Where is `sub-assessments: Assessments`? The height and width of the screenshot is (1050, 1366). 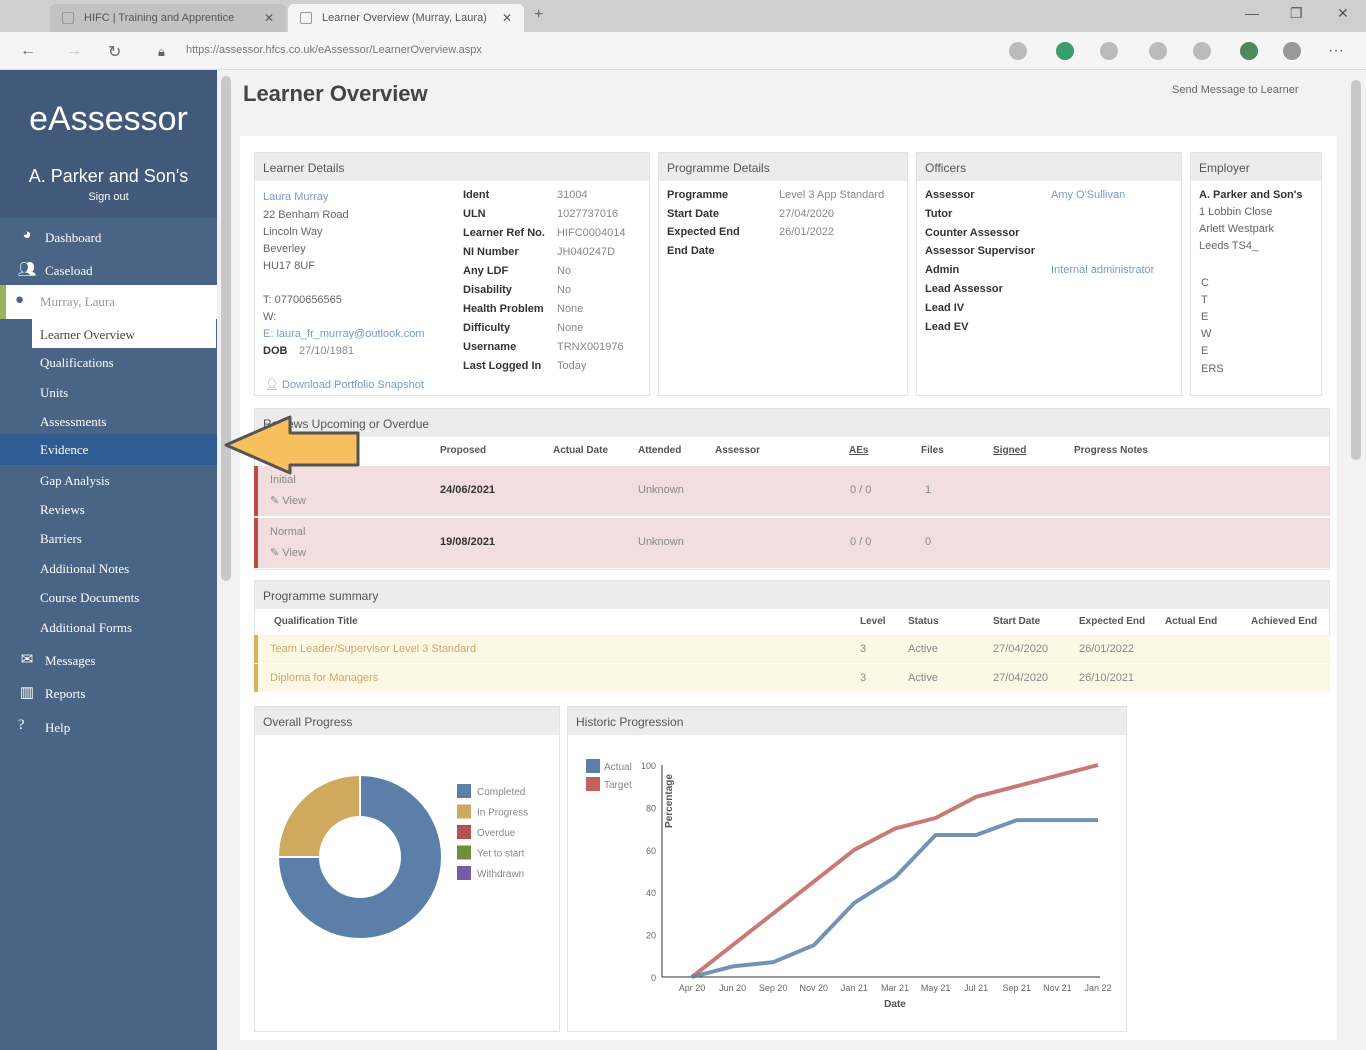
sub-assessments: Assessments is located at coordinates (108, 420).